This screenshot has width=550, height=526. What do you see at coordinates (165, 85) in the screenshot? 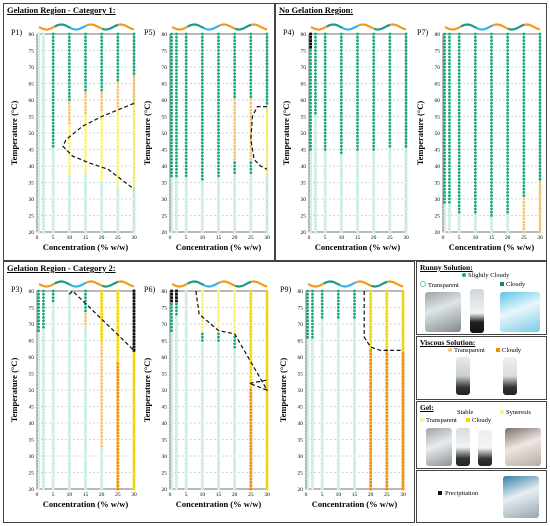
I see `y-tick-label: 65` at bounding box center [165, 85].